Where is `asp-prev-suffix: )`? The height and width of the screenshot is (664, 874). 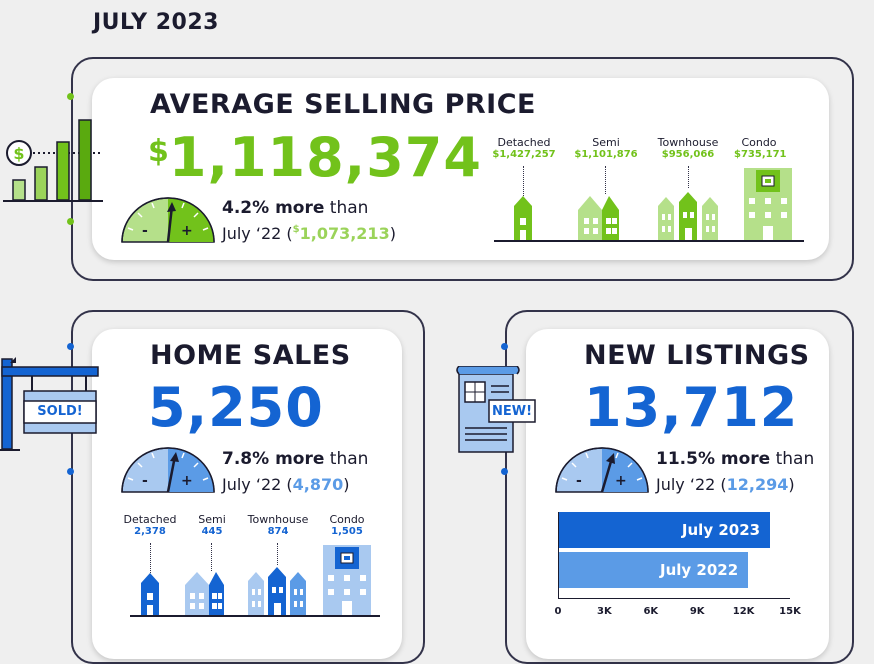 asp-prev-suffix: ) is located at coordinates (392, 233).